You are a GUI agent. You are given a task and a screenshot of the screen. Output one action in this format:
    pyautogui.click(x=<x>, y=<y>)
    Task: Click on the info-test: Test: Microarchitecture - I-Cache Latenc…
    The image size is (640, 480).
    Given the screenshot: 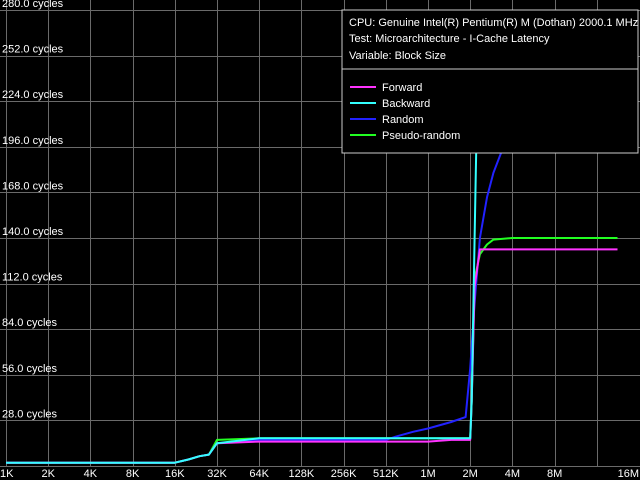 What is the action you would take?
    pyautogui.click(x=449, y=39)
    